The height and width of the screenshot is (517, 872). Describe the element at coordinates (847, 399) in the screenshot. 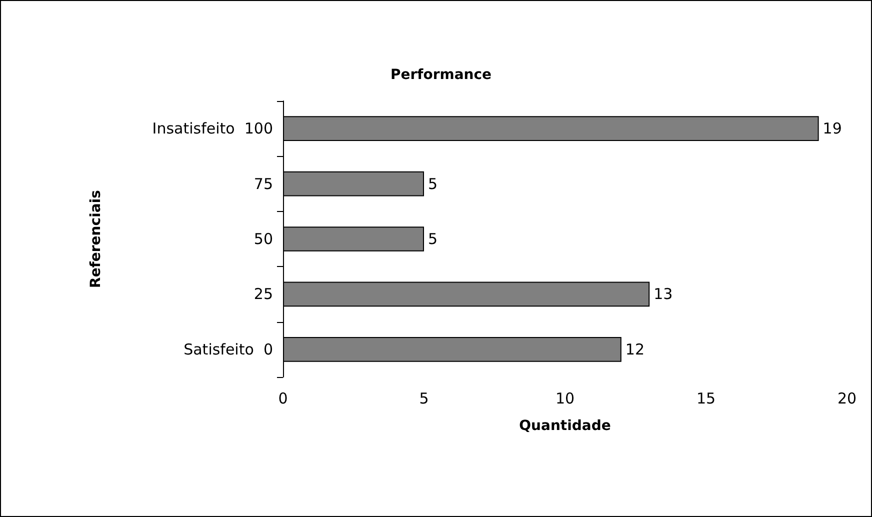

I see `x-tick-label: 20` at that location.